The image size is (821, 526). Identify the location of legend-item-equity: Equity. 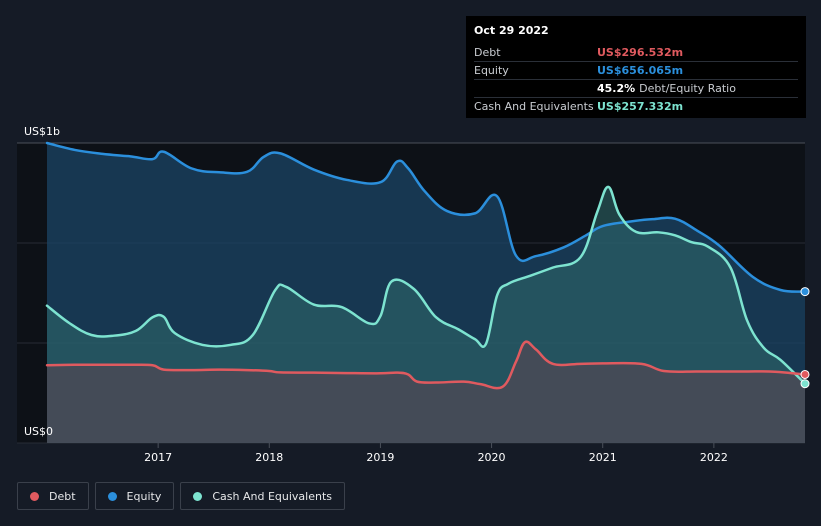
(134, 496).